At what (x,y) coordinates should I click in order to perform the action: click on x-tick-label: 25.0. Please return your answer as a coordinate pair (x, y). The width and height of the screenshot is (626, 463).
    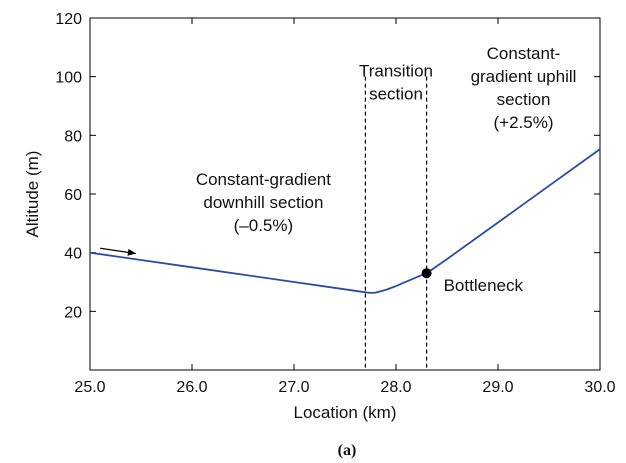
    Looking at the image, I should click on (89, 387).